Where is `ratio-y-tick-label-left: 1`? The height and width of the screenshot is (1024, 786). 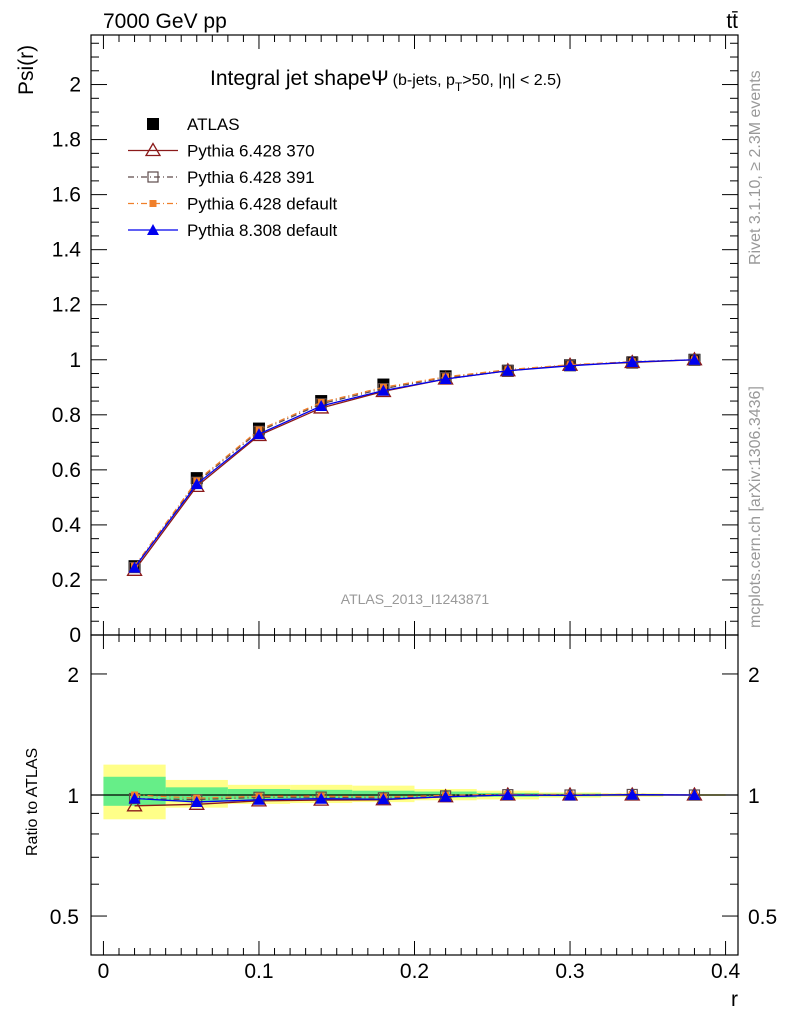 ratio-y-tick-label-left: 1 is located at coordinates (73, 796).